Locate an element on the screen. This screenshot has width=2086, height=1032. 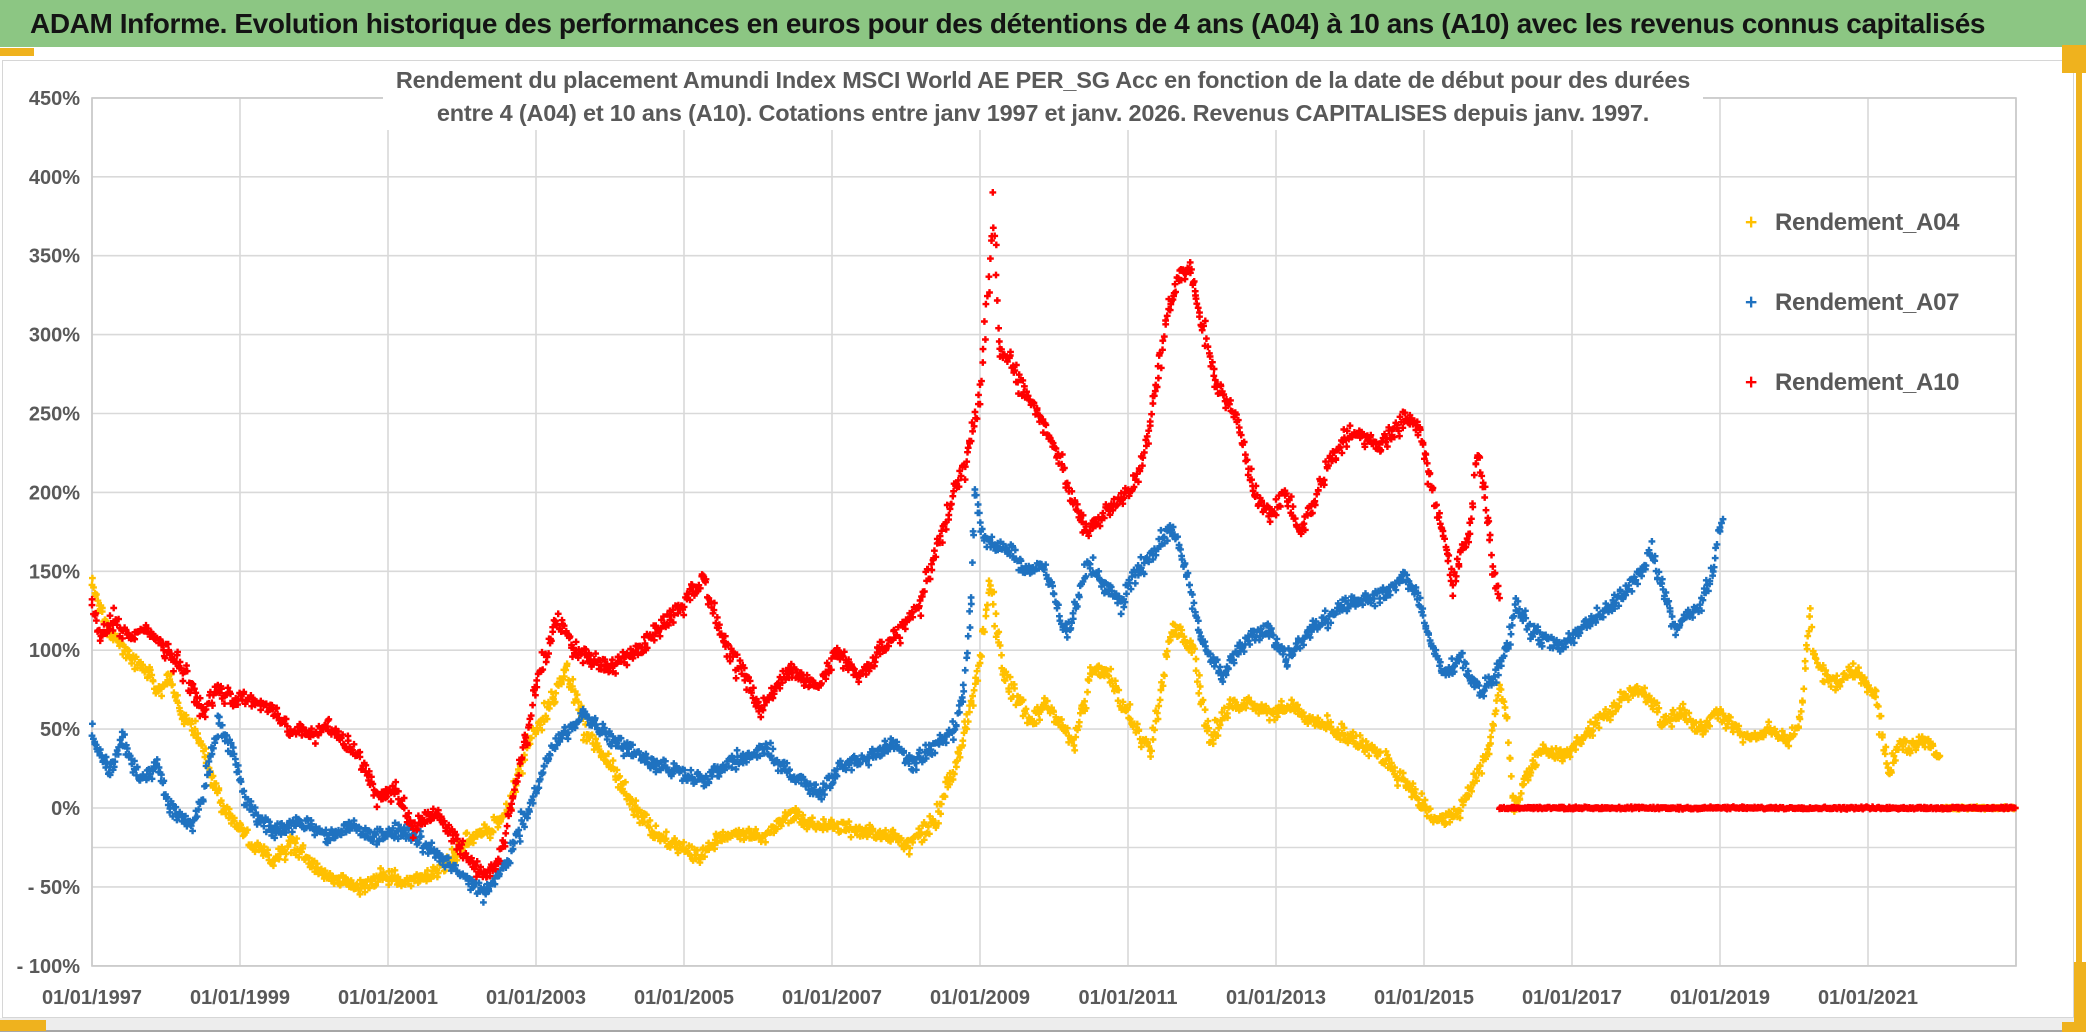
y-axis-tick-label: 100% is located at coordinates (54, 651).